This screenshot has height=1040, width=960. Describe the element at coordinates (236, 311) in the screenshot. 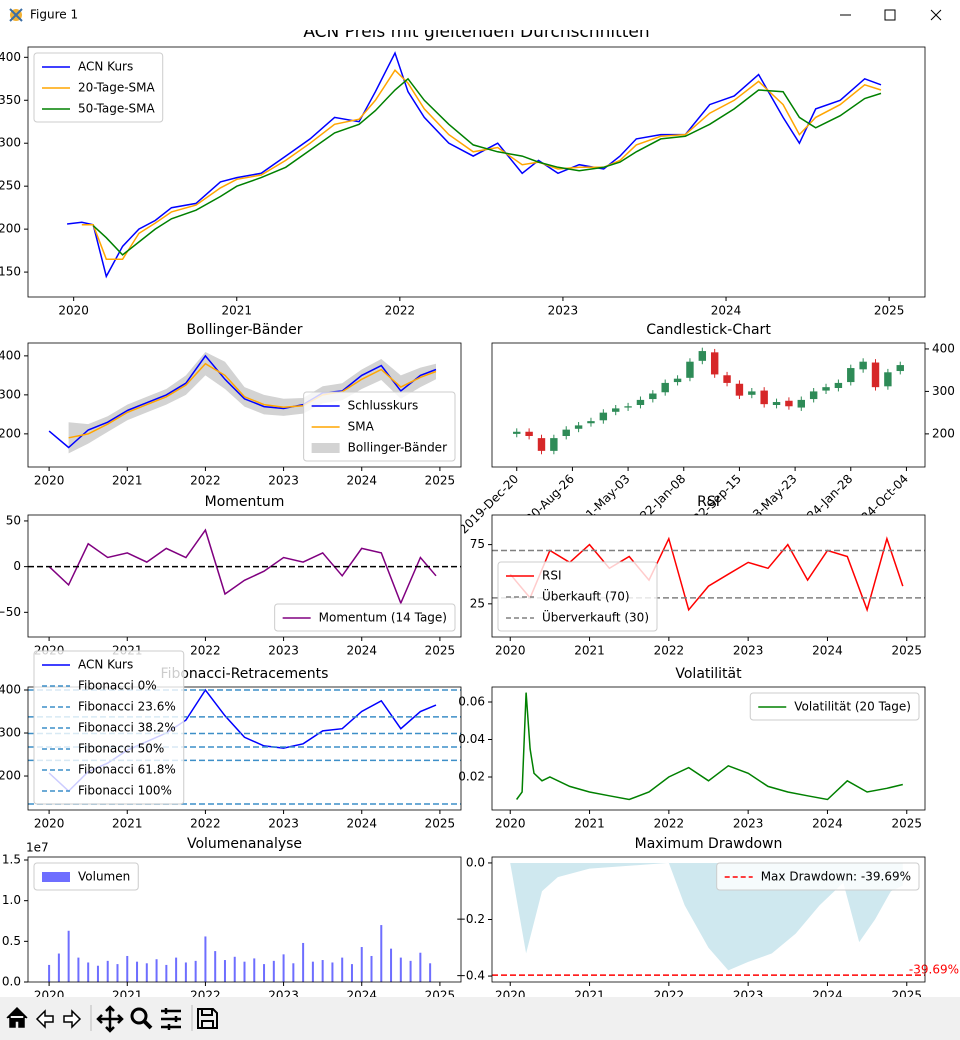

I see `x-tick-label: 2021` at that location.